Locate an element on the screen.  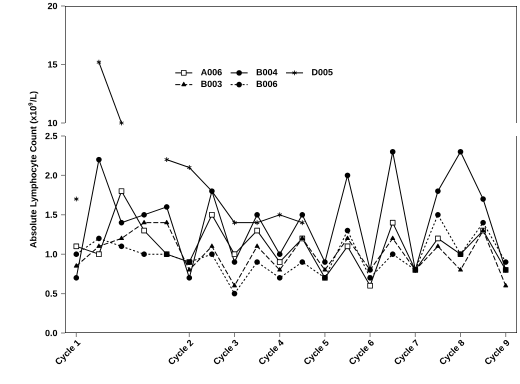
y-tick-label: 20 is located at coordinates (53, 6).